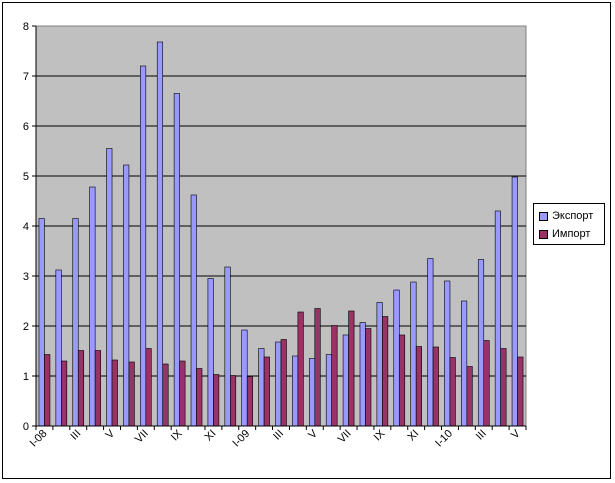 This screenshot has height=483, width=615. I want to click on y-axis-ticks: 0 1 2 3 4 5 6 7 8, so click(29, 227).